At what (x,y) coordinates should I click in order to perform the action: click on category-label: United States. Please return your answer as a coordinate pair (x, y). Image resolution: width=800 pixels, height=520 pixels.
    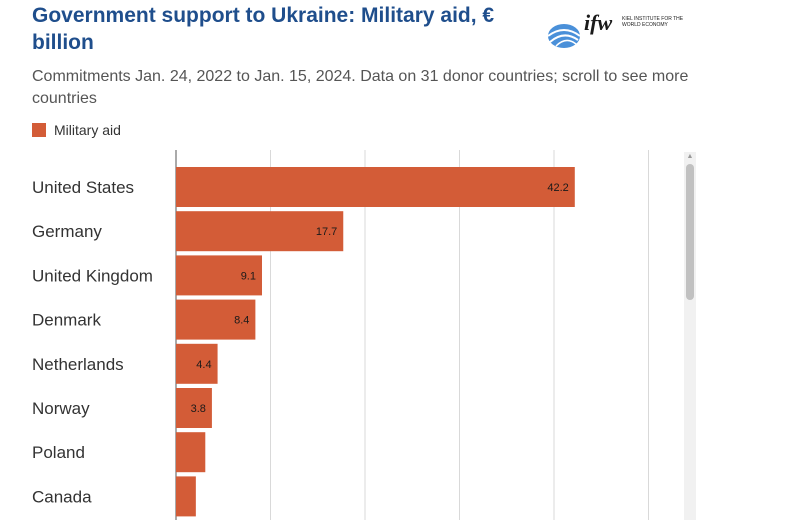
    Looking at the image, I should click on (83, 187).